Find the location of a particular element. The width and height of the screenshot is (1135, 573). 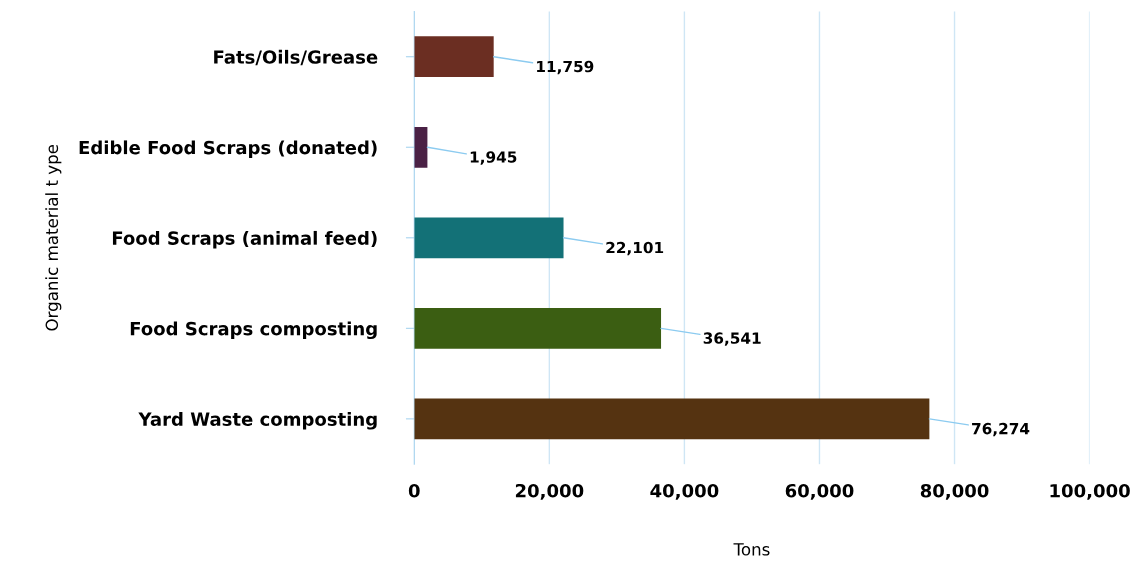

x-tick-label: 40,000 is located at coordinates (684, 491).